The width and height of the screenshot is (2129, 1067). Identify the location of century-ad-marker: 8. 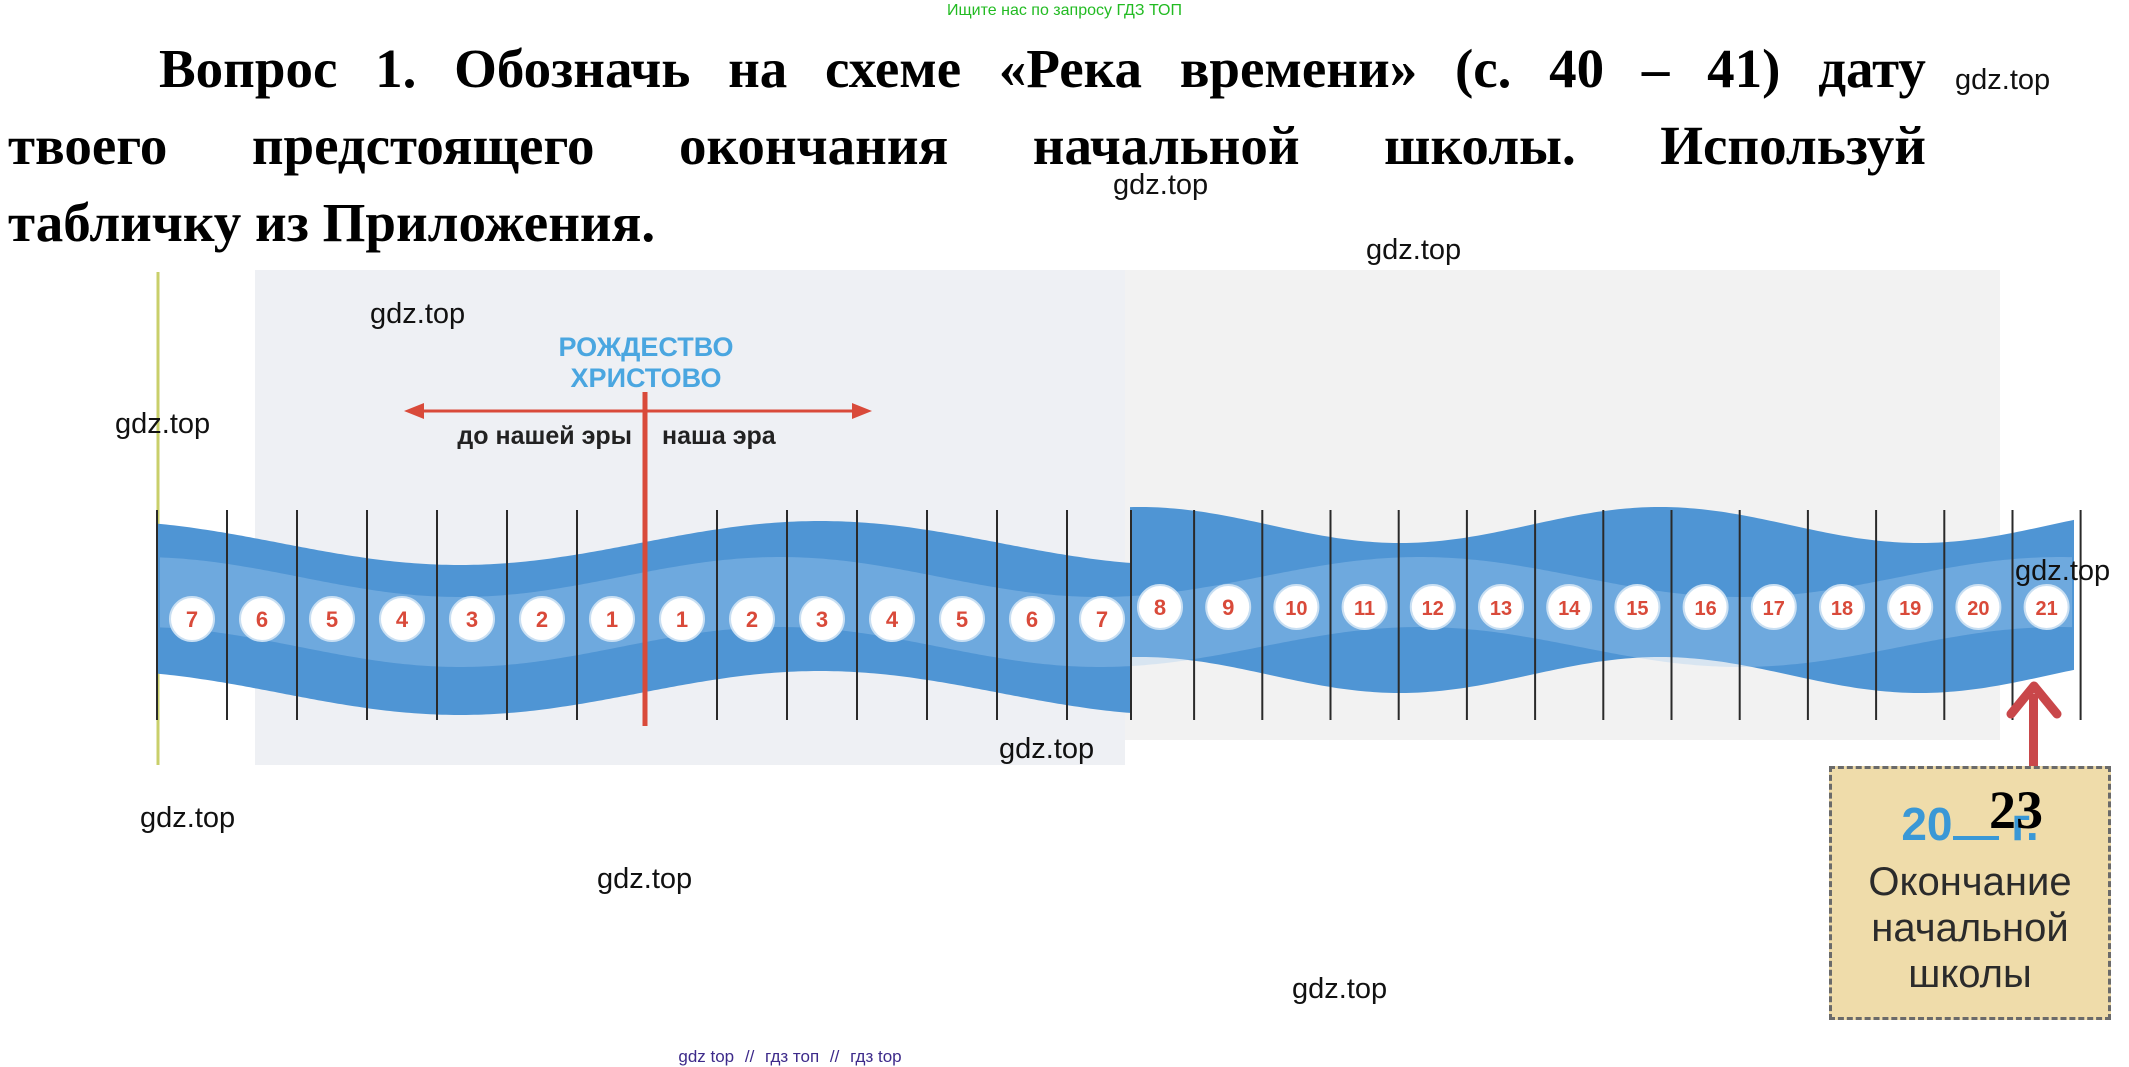
(1160, 607).